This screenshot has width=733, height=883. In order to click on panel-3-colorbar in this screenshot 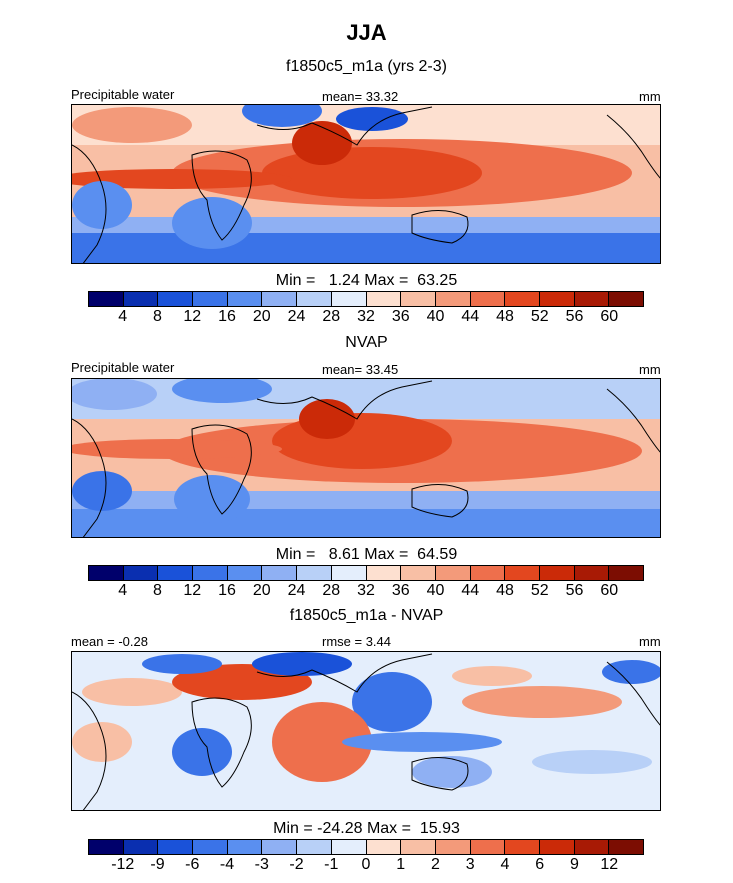, I will do `click(366, 847)`.